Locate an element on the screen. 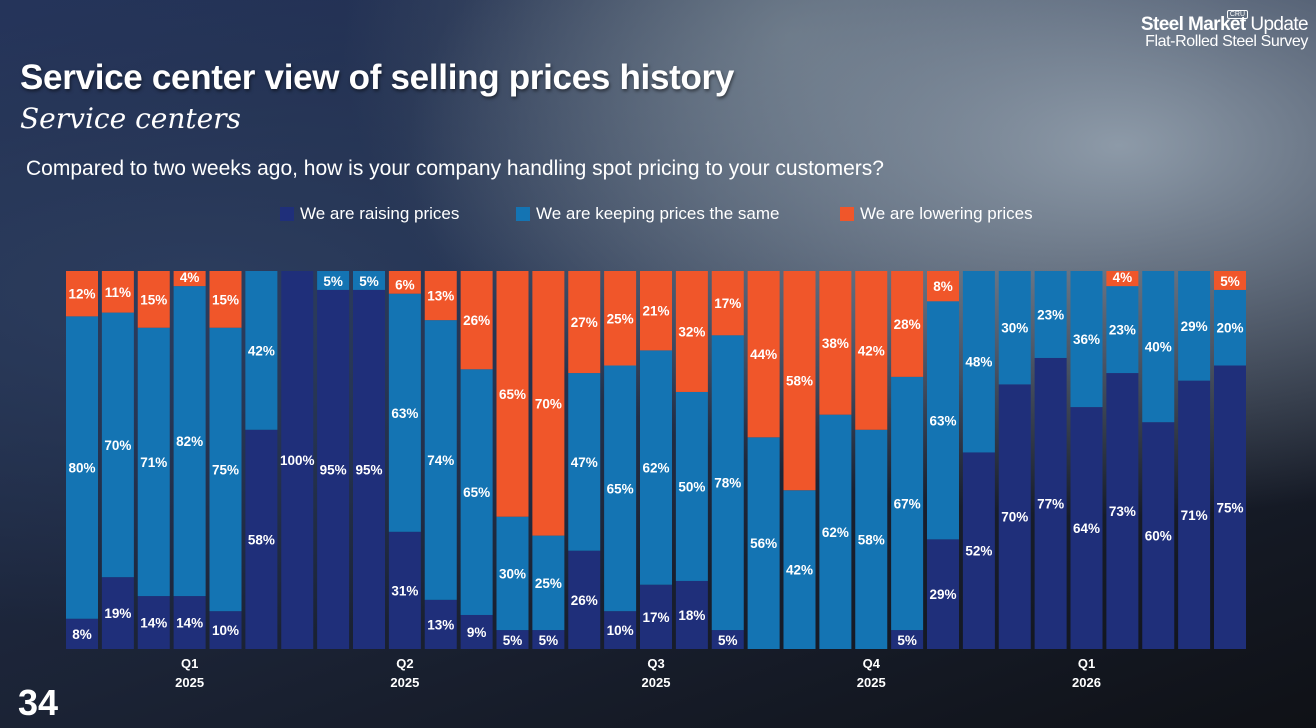 This screenshot has height=728, width=1316. data-label-raising-26: 52% is located at coordinates (978, 551).